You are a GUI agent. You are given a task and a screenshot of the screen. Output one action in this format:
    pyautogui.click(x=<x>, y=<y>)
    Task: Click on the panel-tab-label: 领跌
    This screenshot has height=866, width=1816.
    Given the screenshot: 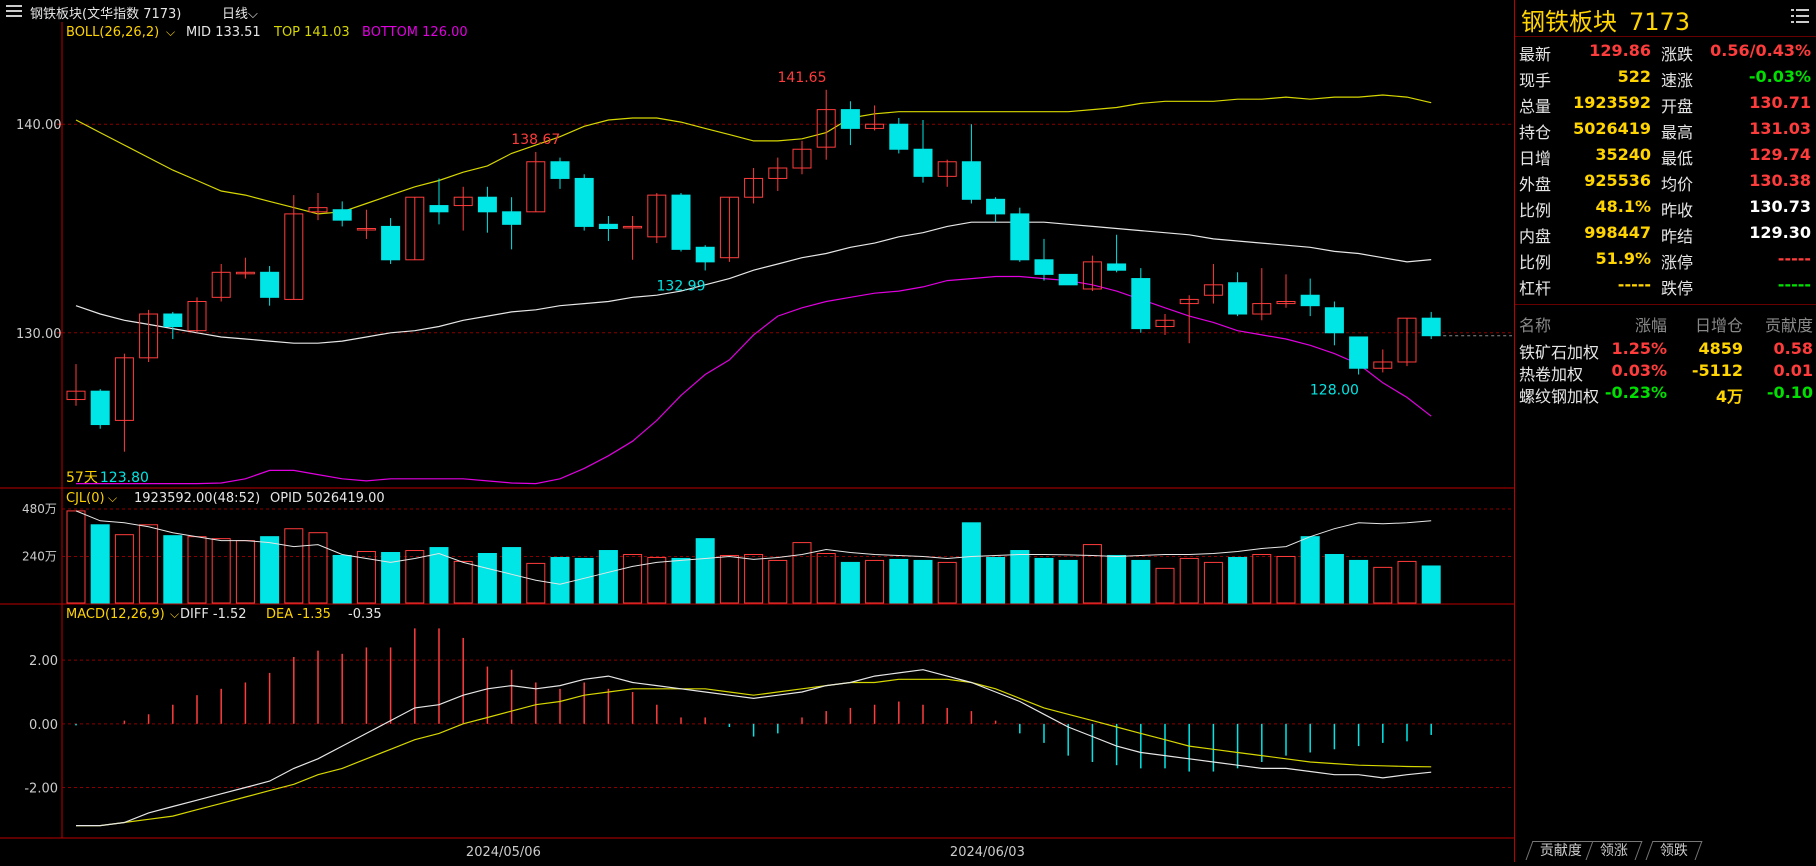 What is the action you would take?
    pyautogui.click(x=1674, y=851)
    